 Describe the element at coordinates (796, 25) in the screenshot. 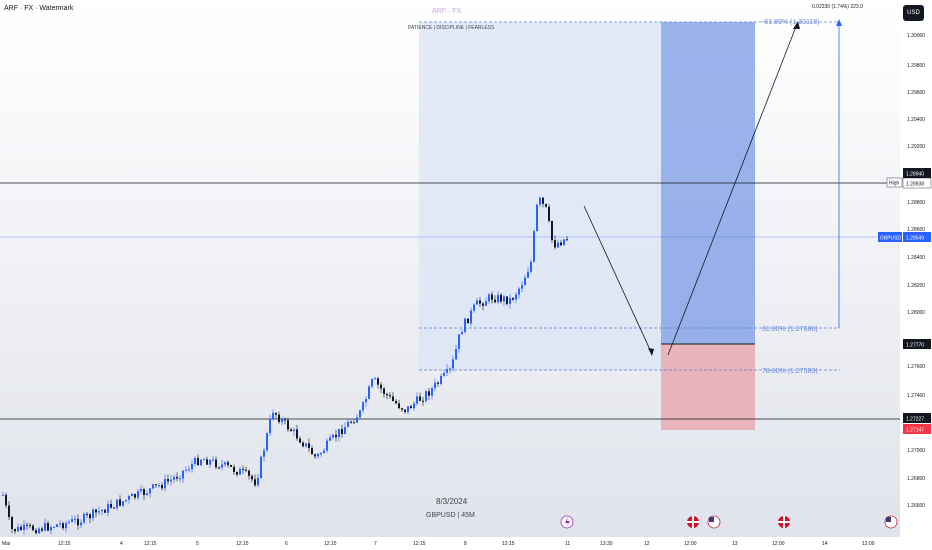

I see `arrow-up-head-icon` at that location.